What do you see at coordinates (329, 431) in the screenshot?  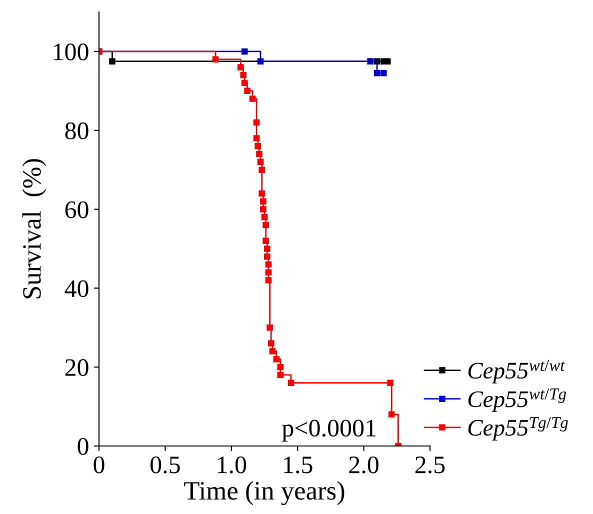 I see `annotation: p<0.0001` at bounding box center [329, 431].